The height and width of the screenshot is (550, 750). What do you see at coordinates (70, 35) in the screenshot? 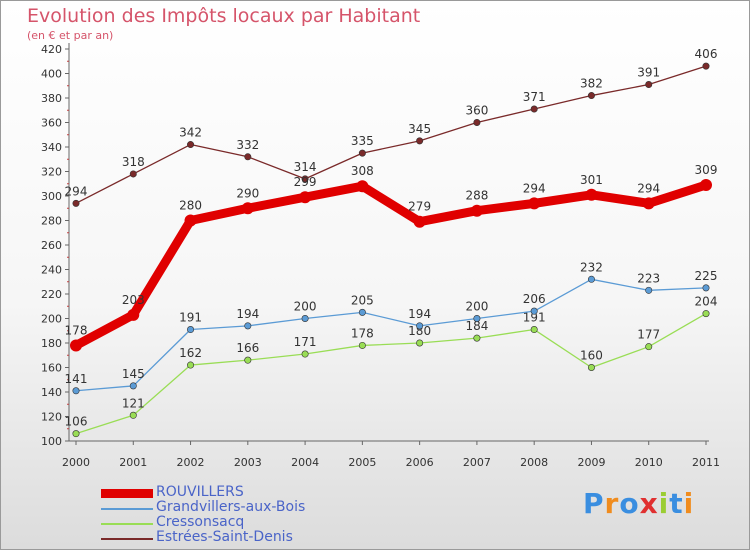
I see `chart-subtitle: (en € et par an)` at bounding box center [70, 35].